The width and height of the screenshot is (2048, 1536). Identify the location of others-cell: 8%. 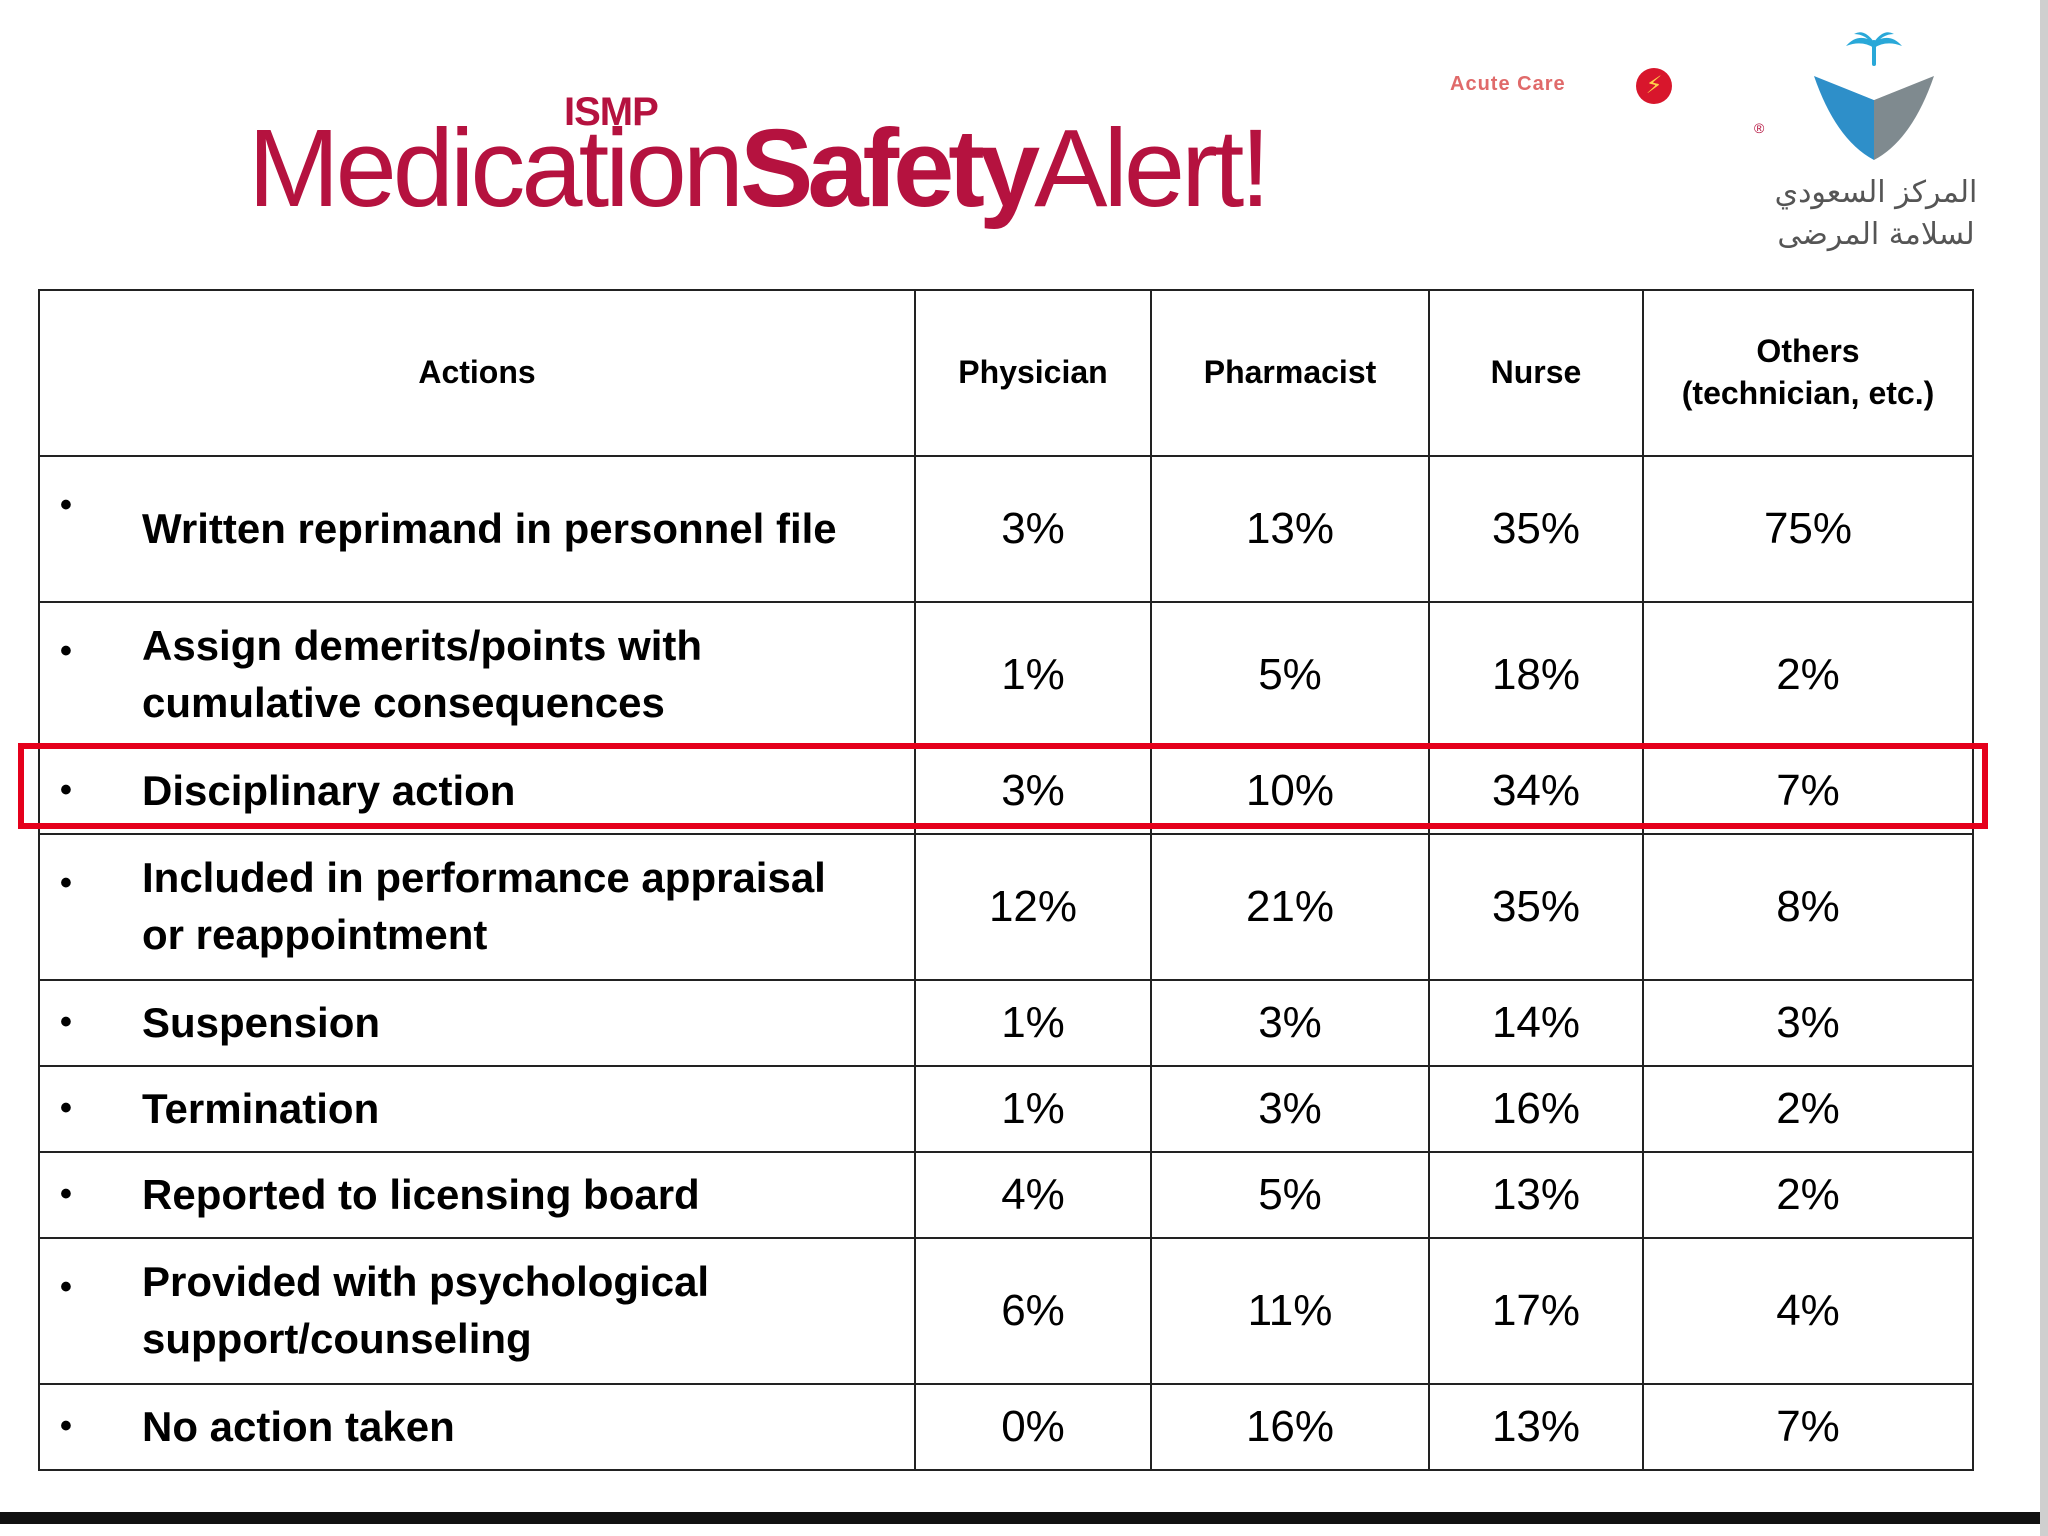
(1808, 907).